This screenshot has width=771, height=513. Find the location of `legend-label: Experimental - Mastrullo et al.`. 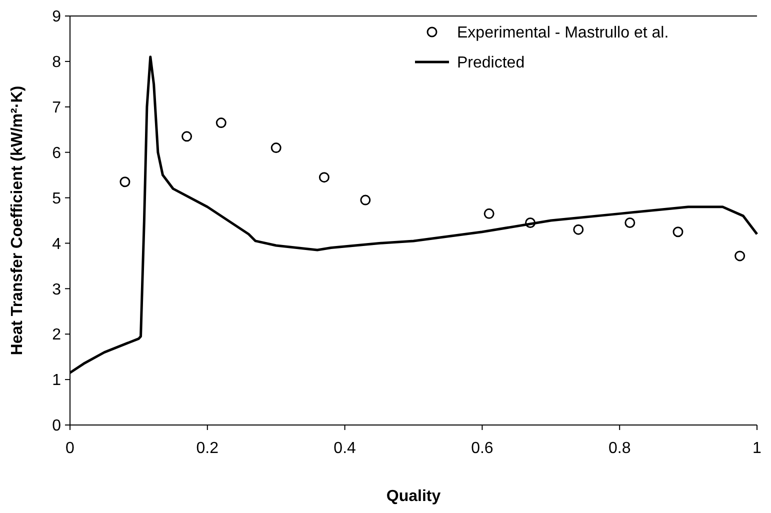

legend-label: Experimental - Mastrullo et al. is located at coordinates (563, 33).